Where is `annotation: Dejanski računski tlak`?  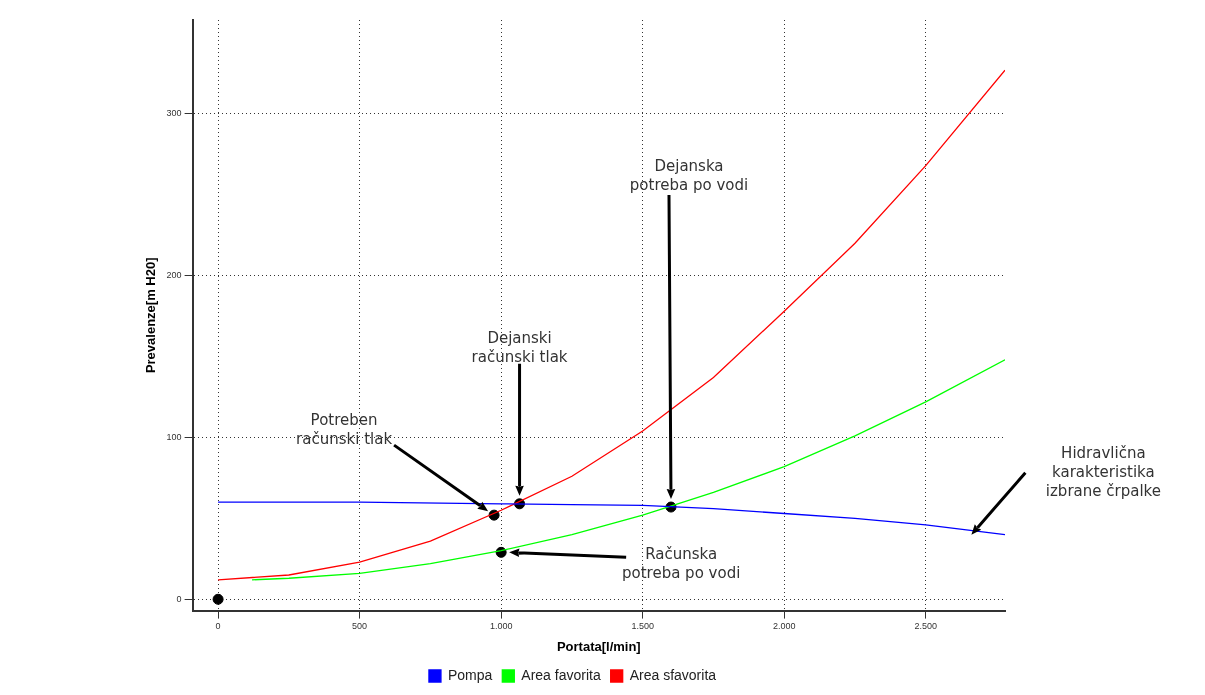 annotation: Dejanski računski tlak is located at coordinates (519, 348).